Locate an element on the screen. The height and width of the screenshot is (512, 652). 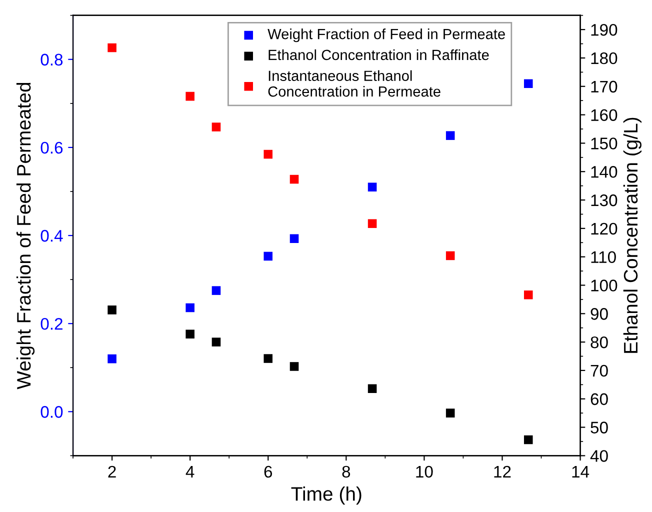
x-axis-title: Time (h) is located at coordinates (326, 495).